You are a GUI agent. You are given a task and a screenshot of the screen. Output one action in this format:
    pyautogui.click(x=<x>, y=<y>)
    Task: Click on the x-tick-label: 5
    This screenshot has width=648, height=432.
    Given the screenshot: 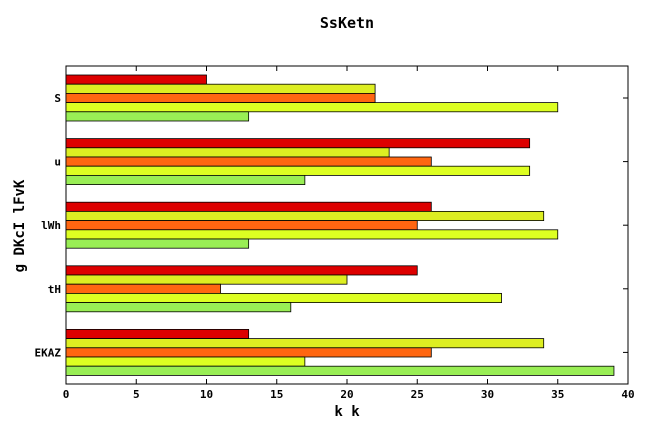 What is the action you would take?
    pyautogui.click(x=136, y=394)
    